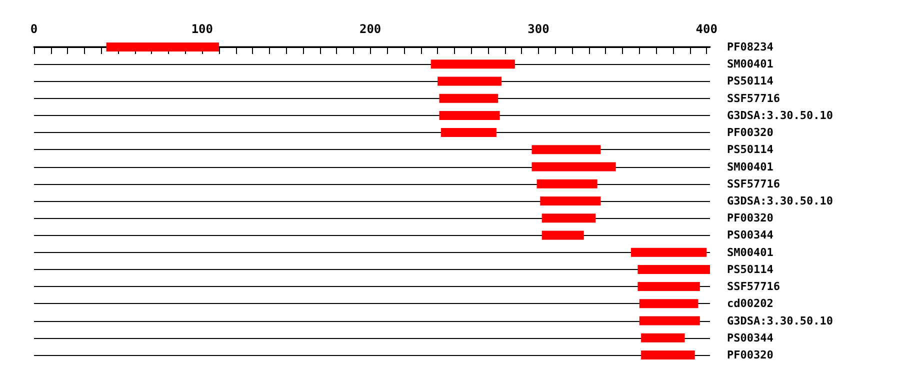 The height and width of the screenshot is (382, 900). I want to click on x-tick-label: 200, so click(370, 29).